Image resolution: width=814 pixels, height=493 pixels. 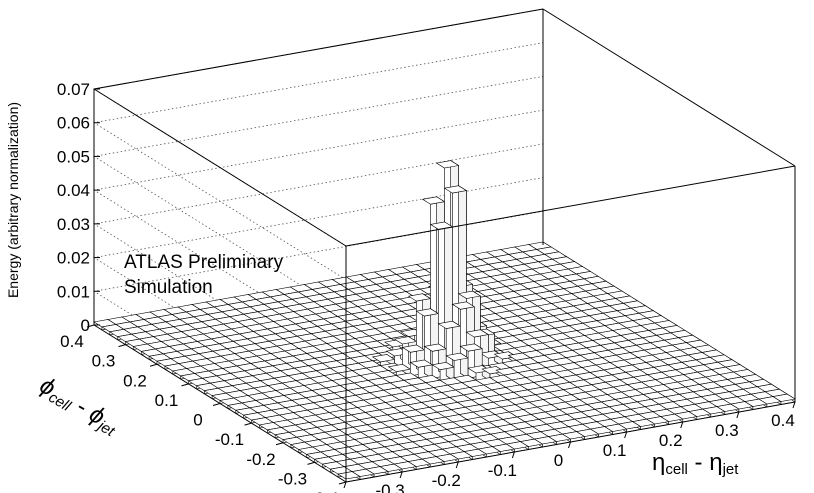 What do you see at coordinates (676, 469) in the screenshot?
I see `x-axis-sub1: cell` at bounding box center [676, 469].